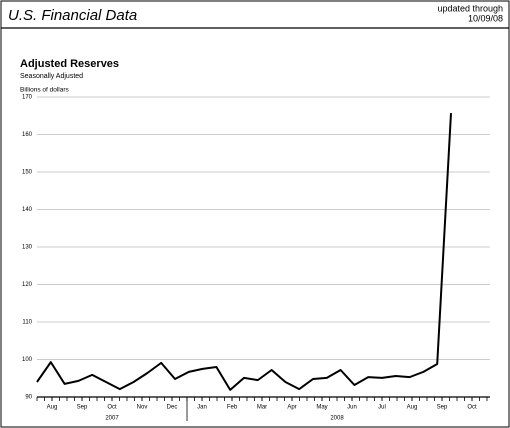 The height and width of the screenshot is (428, 510). What do you see at coordinates (51, 76) in the screenshot?
I see `chart-subtitle: Seasonally Adjusted` at bounding box center [51, 76].